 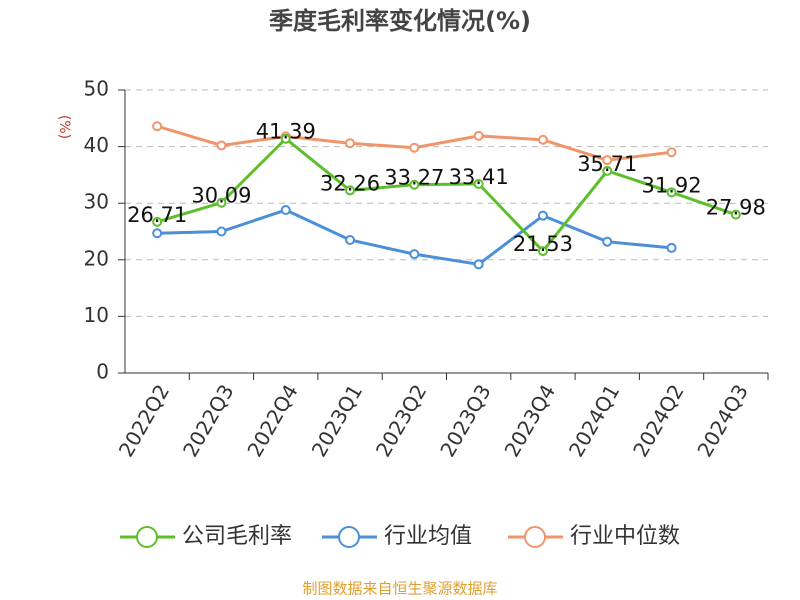 I want to click on y-tick-label: 20, so click(x=96, y=258).